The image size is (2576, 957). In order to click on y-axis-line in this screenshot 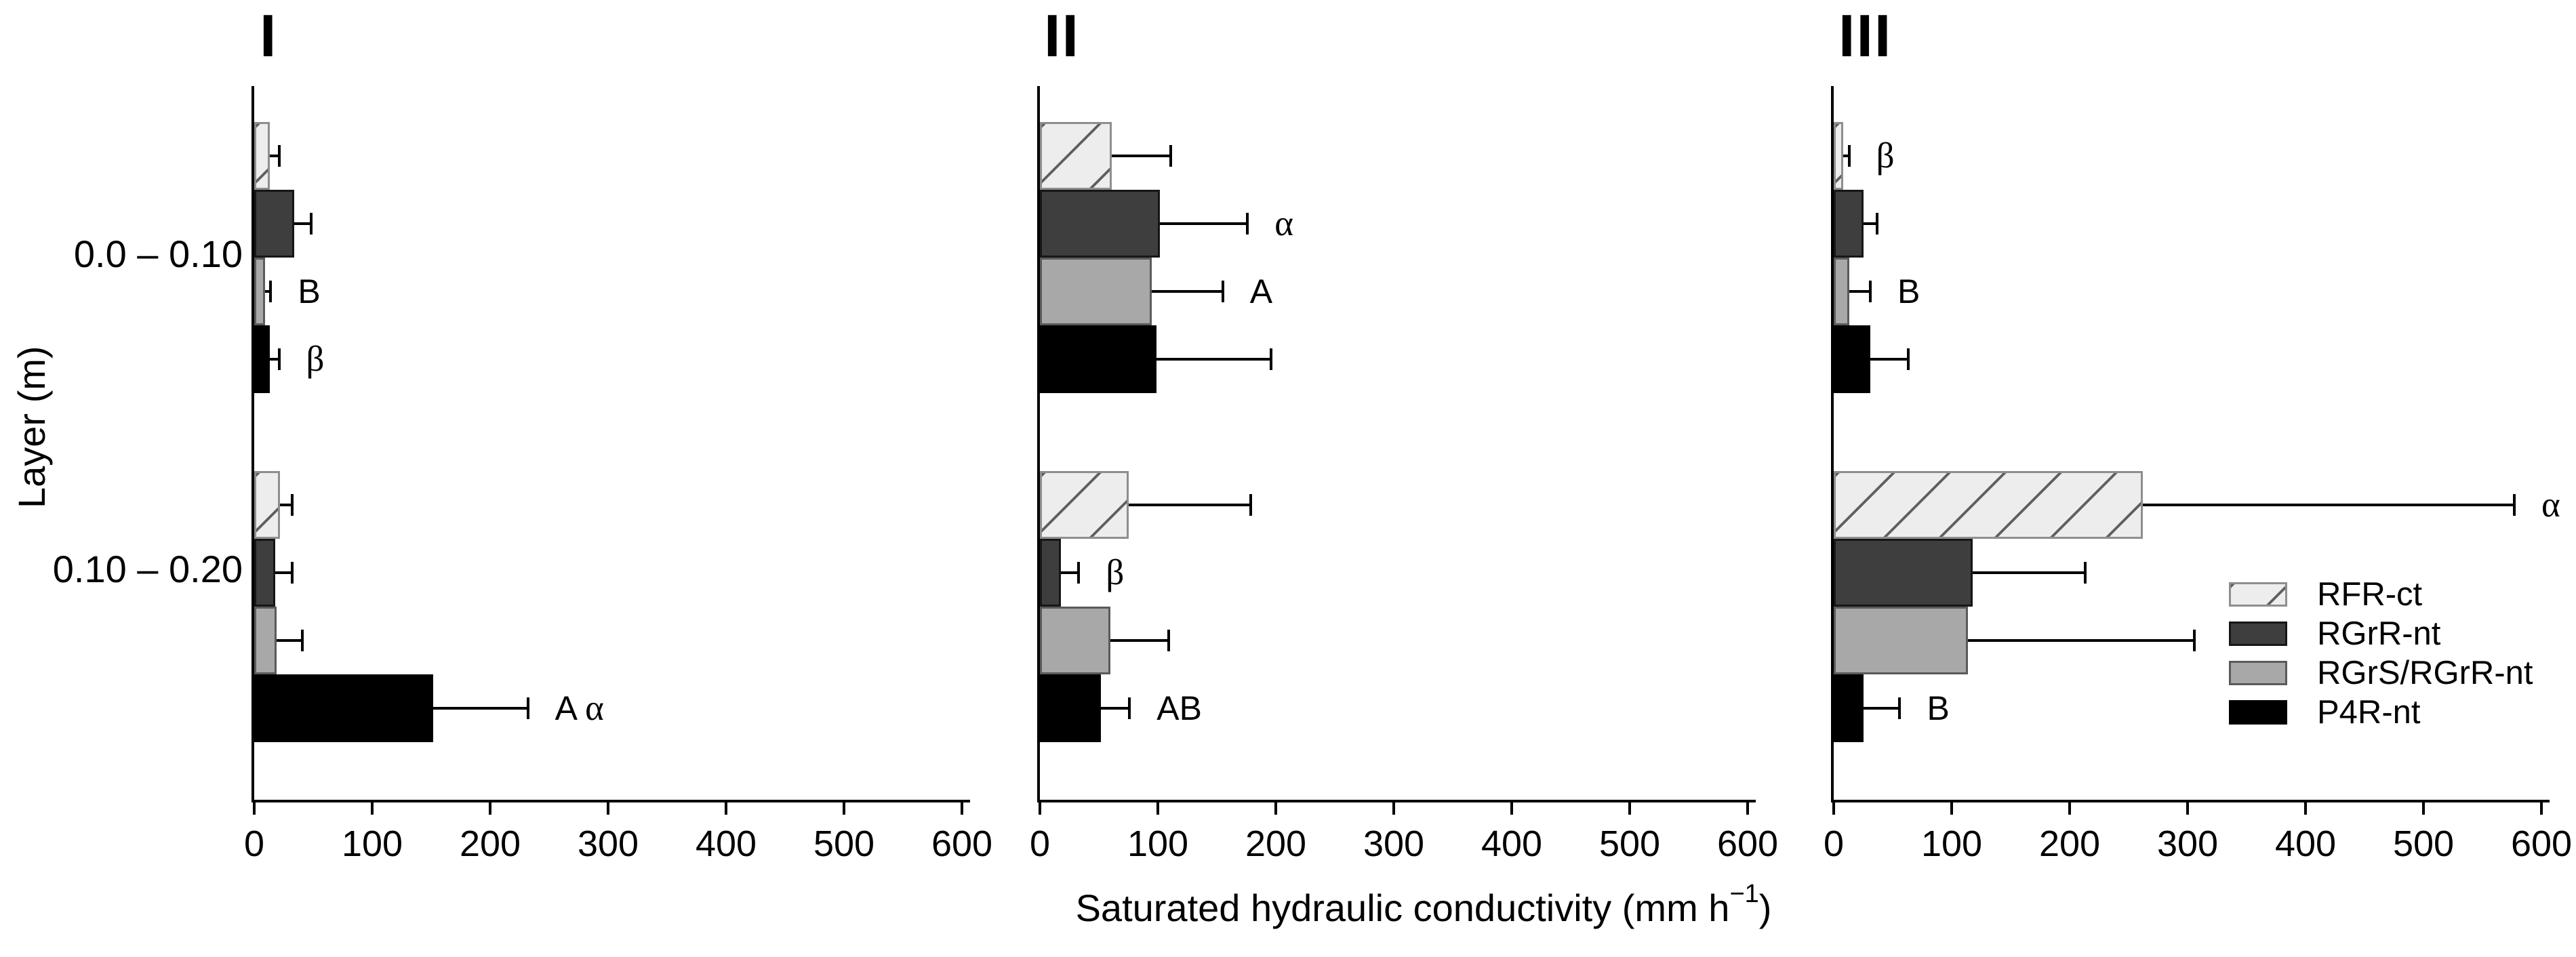, I will do `click(252, 444)`.